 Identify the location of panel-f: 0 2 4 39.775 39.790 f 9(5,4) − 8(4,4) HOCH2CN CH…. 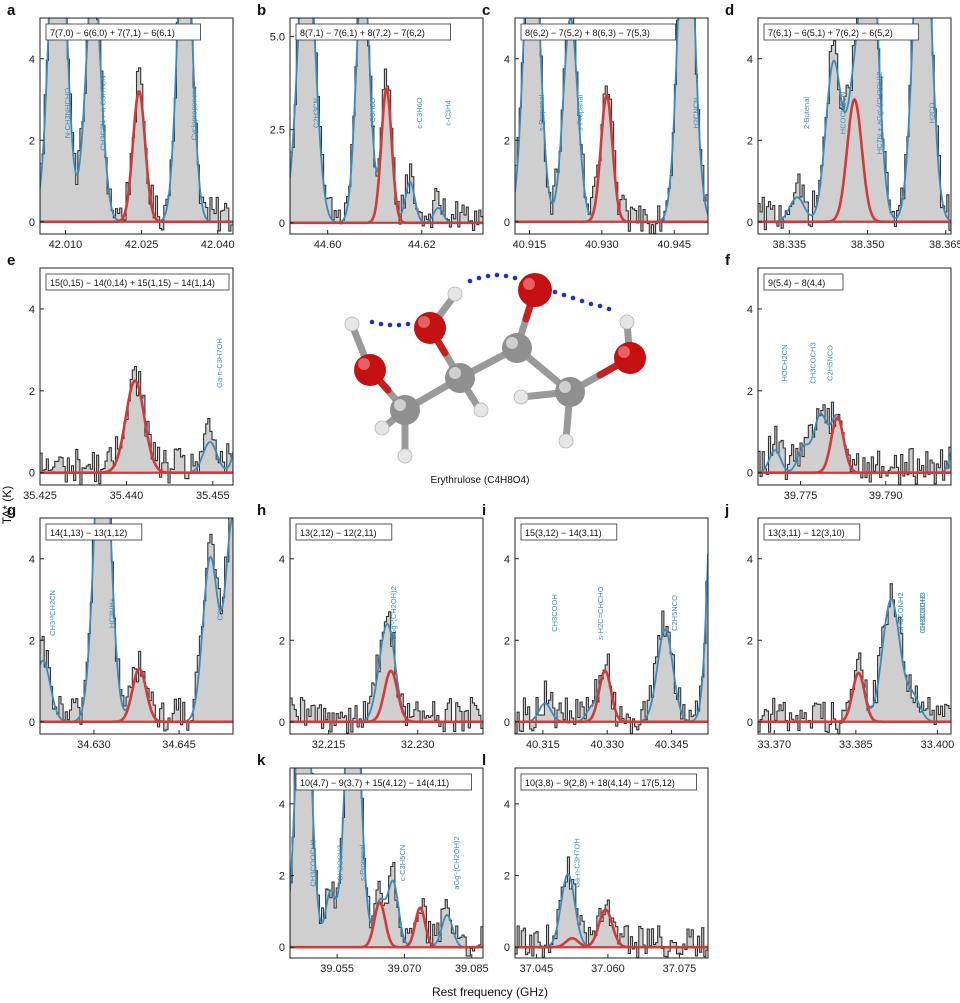
(838, 377).